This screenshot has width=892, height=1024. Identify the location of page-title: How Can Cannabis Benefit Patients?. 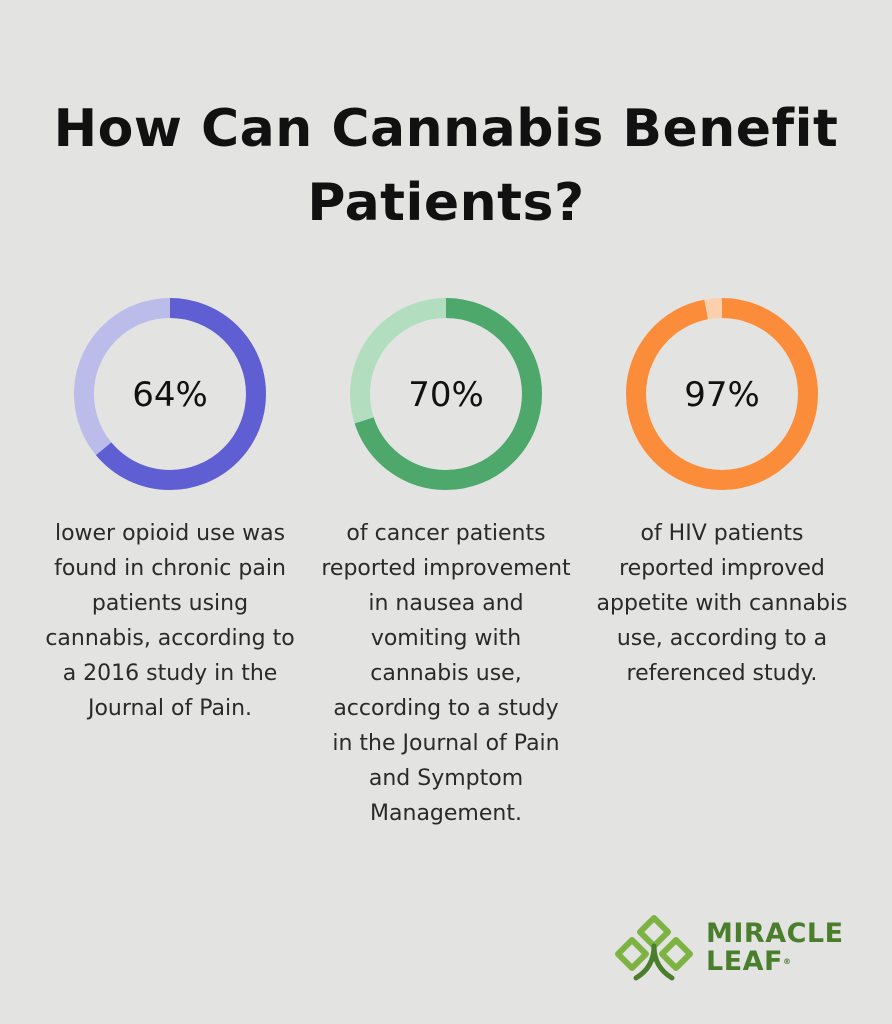
(446, 166).